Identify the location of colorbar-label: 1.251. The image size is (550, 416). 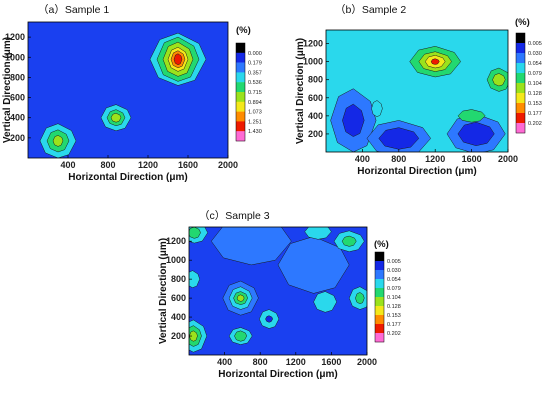
(255, 122).